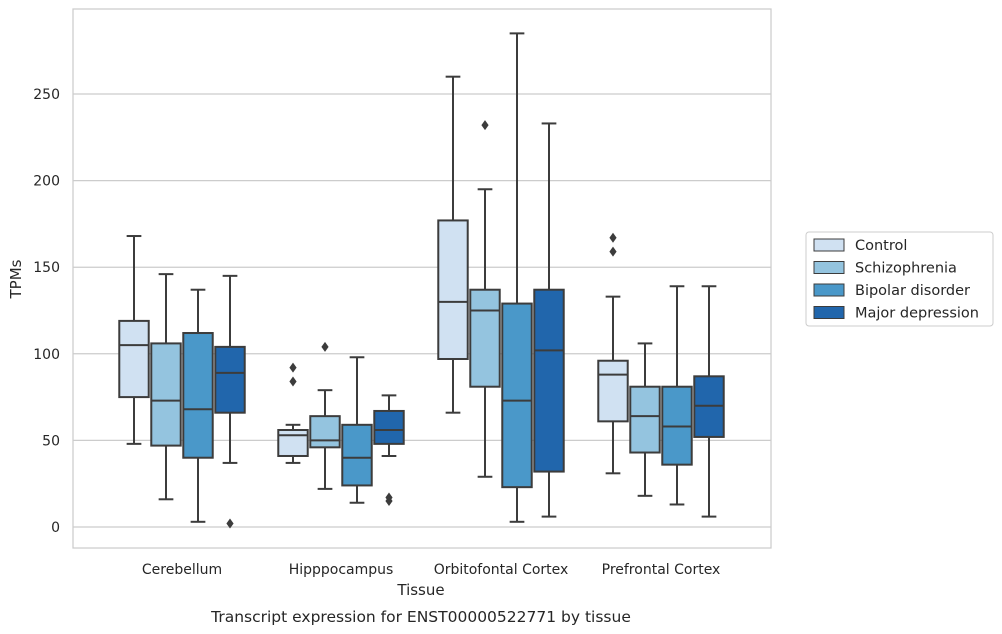 This screenshot has height=634, width=1002. I want to click on y-tick-label: 250, so click(46, 95).